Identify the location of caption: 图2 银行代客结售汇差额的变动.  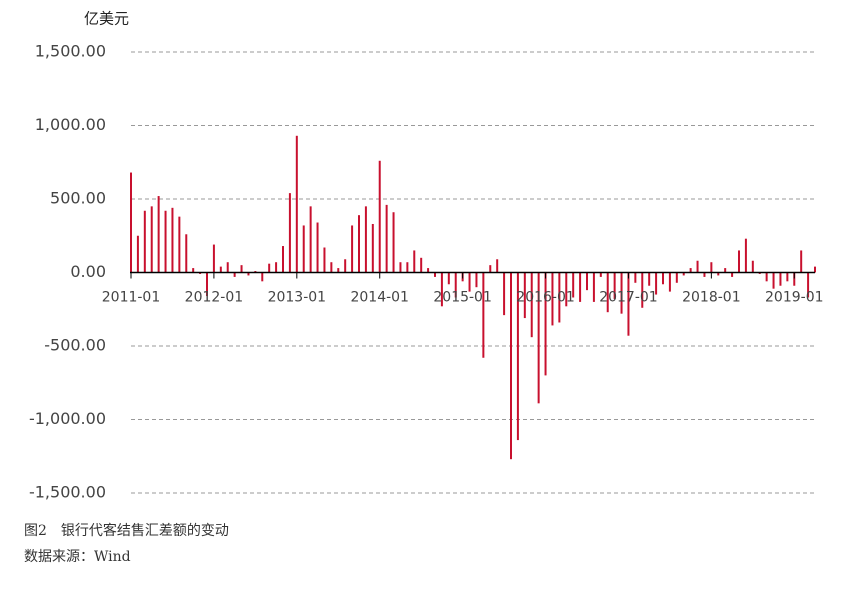
(126, 530).